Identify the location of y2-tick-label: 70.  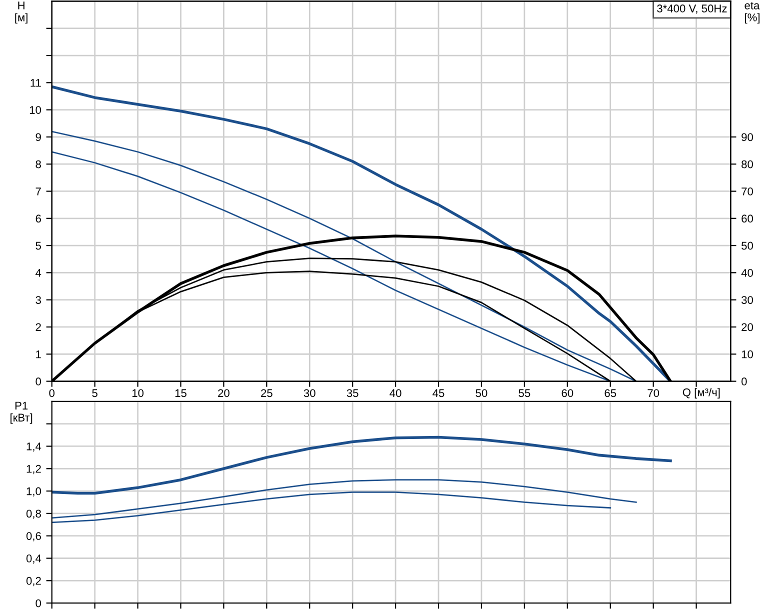
(747, 192).